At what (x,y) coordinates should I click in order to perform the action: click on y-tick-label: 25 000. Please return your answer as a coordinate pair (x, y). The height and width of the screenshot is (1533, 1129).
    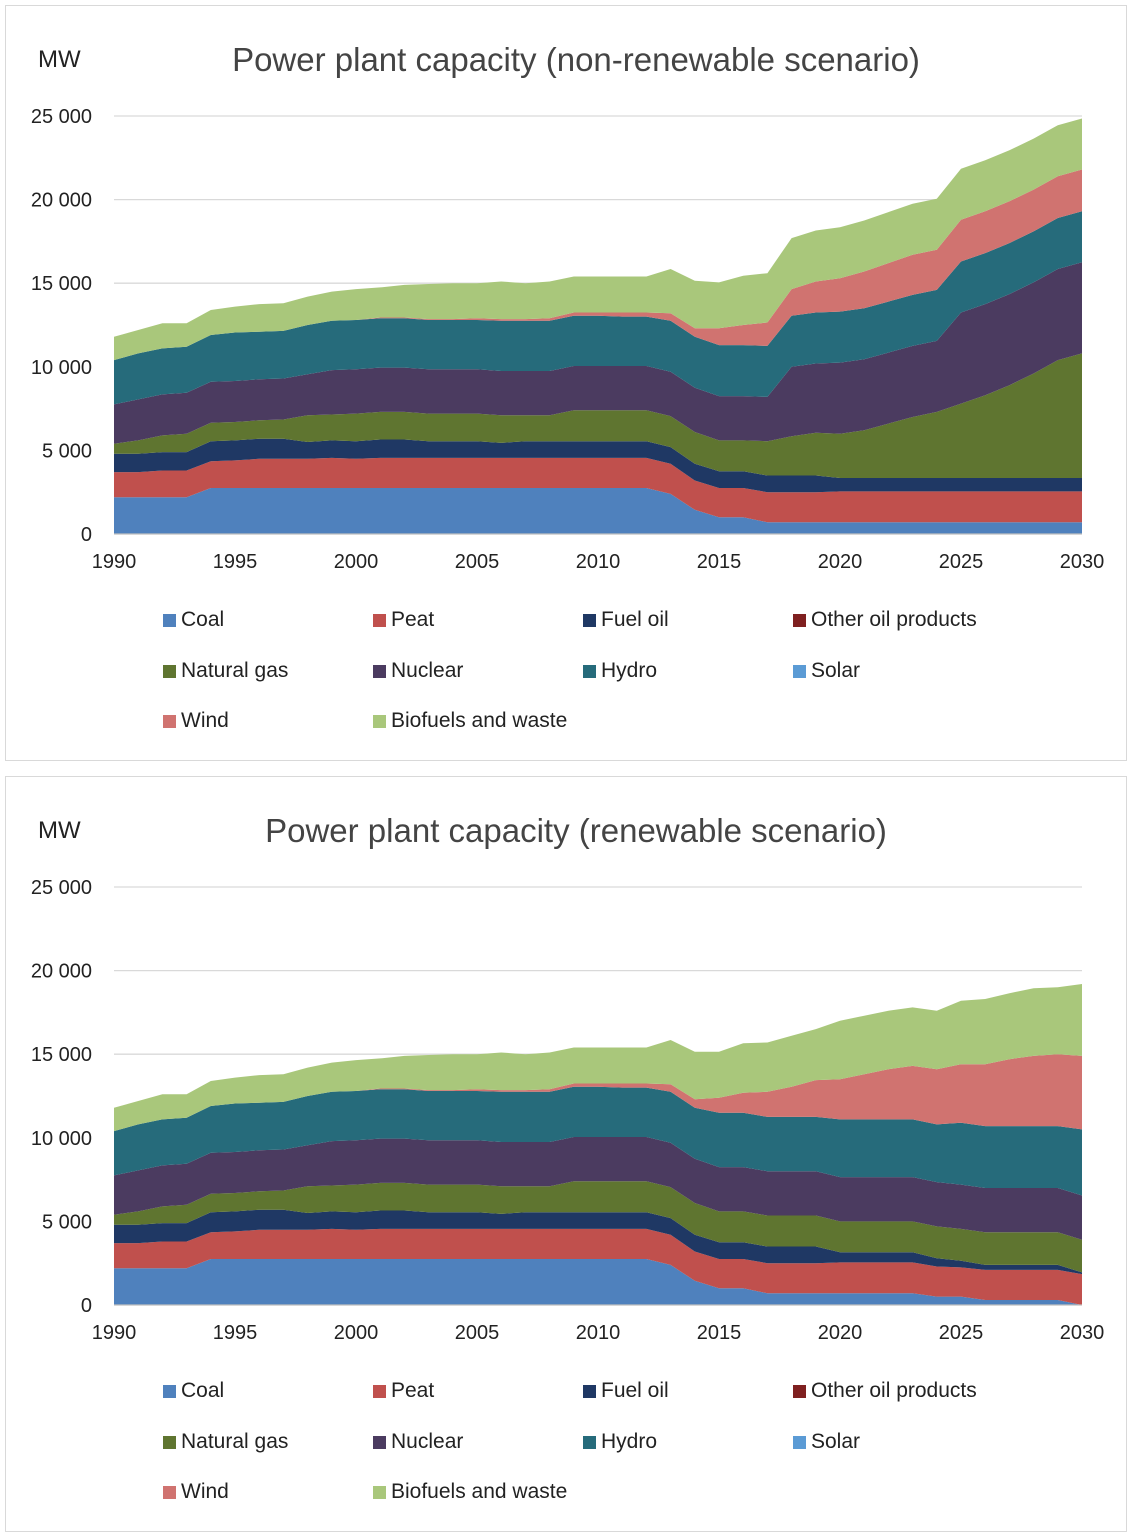
    Looking at the image, I should click on (61, 888).